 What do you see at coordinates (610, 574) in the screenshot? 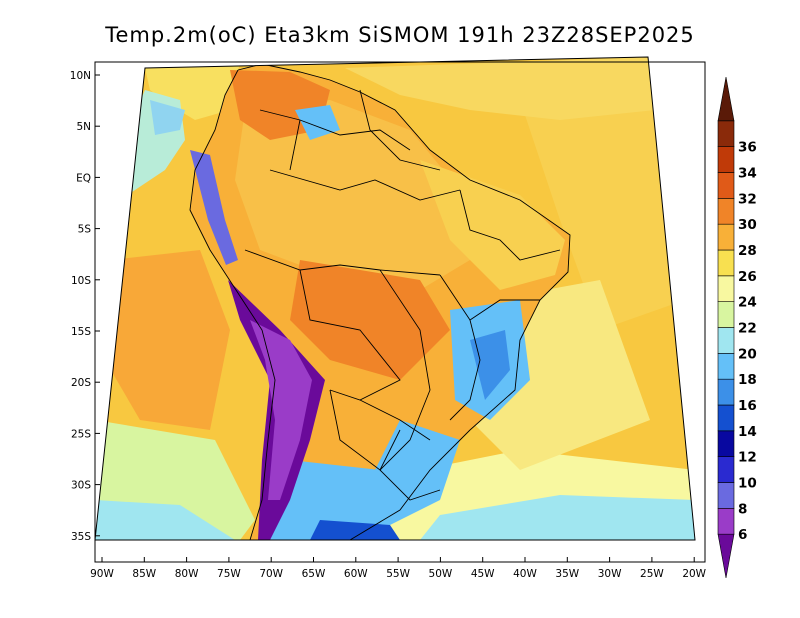
I see `lon-tick-label: 30W` at bounding box center [610, 574].